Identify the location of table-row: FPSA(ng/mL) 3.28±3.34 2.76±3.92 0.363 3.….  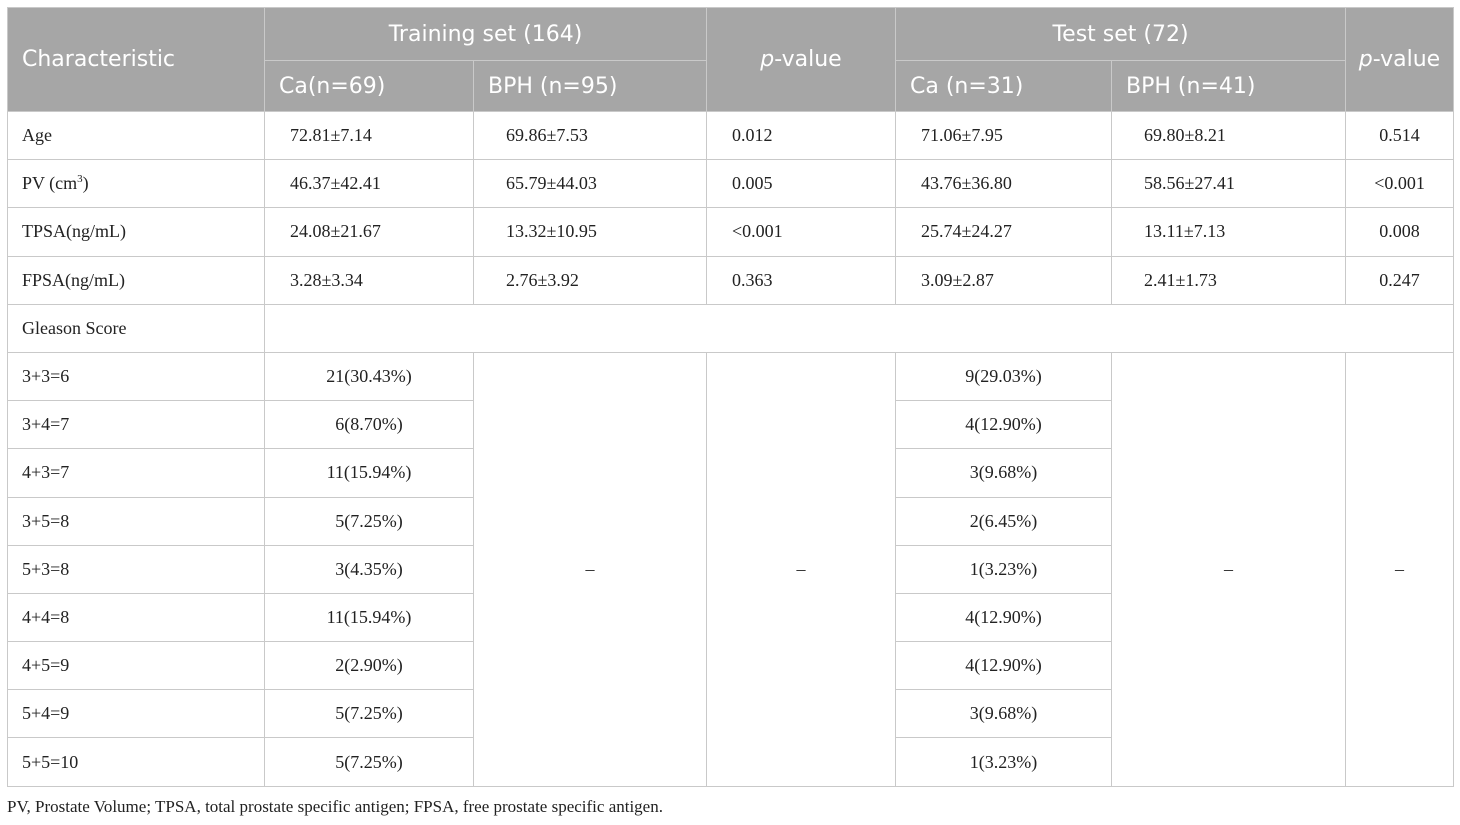
(731, 280).